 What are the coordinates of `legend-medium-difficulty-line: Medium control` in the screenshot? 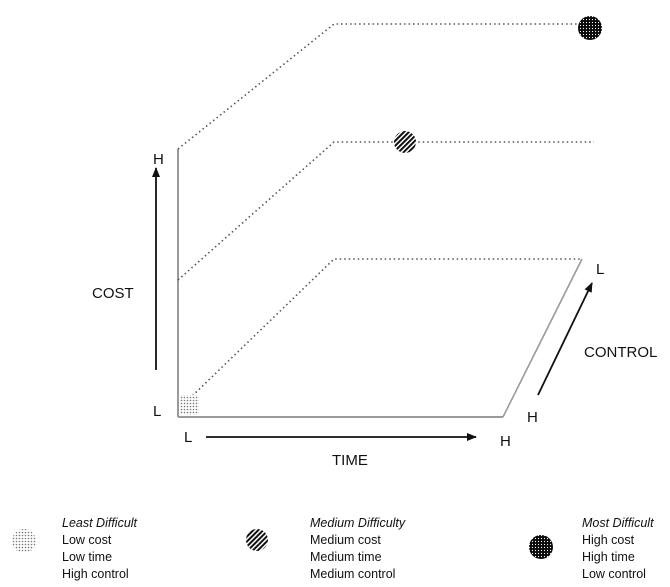 It's located at (353, 574).